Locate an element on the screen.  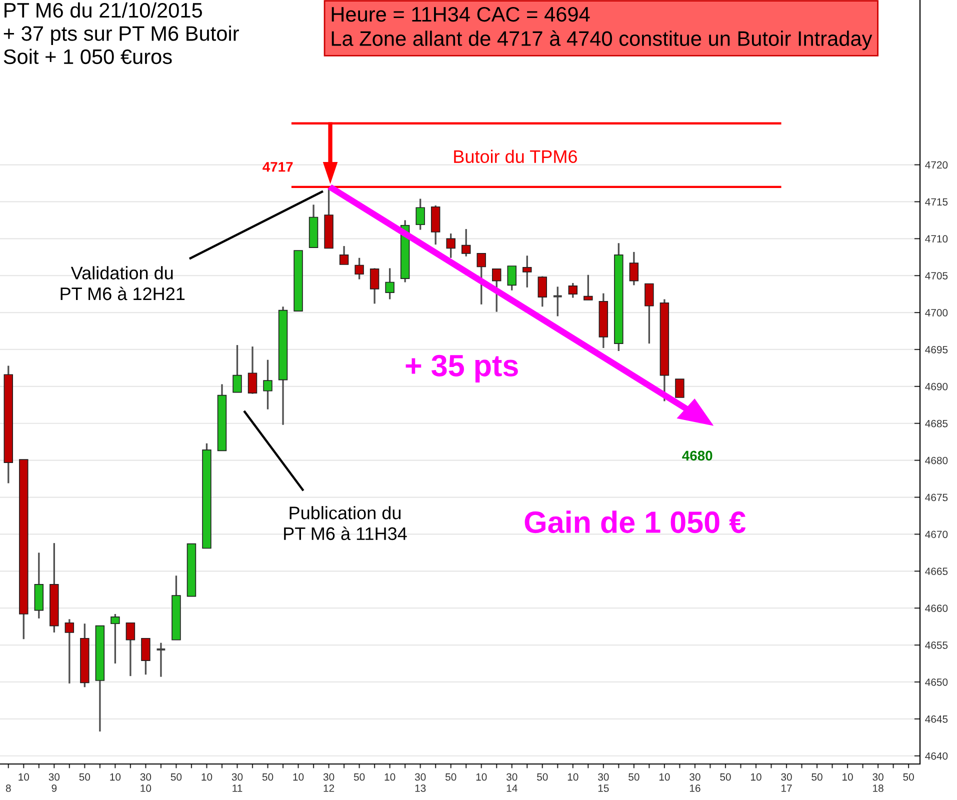
y-tick-label: 4645 is located at coordinates (936, 719).